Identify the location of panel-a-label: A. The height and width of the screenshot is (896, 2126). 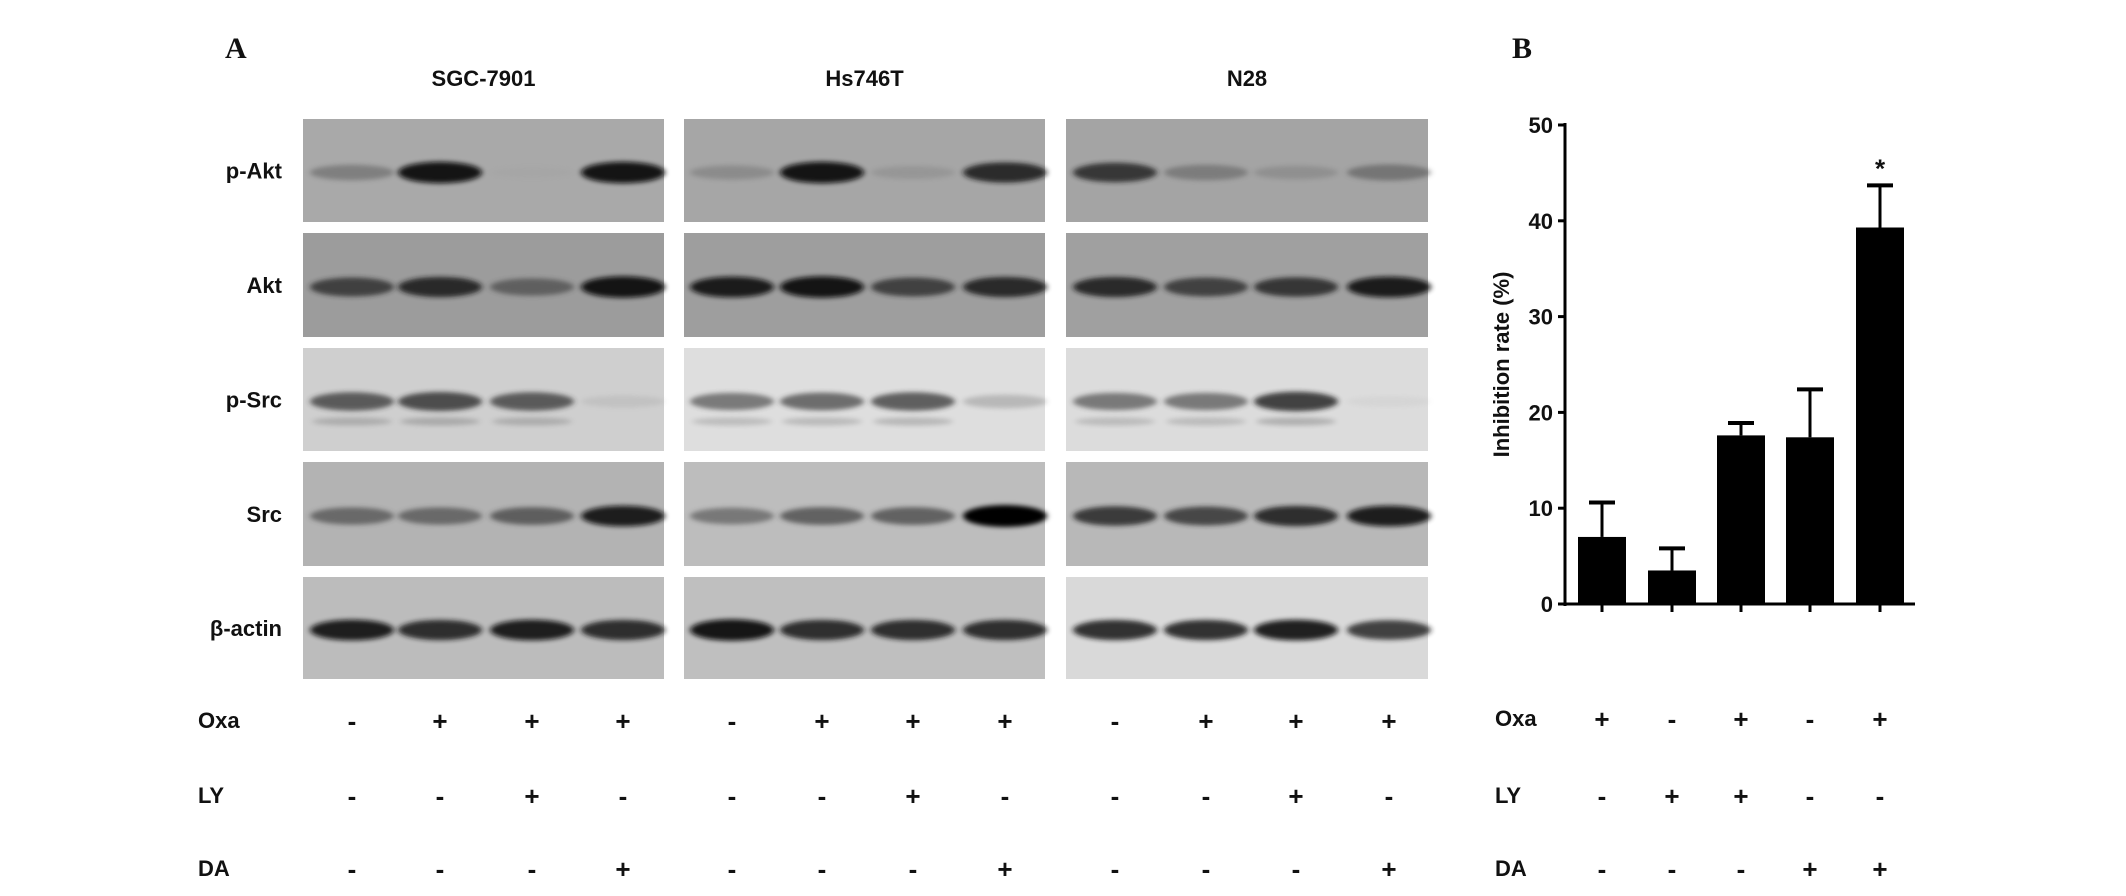
(236, 48).